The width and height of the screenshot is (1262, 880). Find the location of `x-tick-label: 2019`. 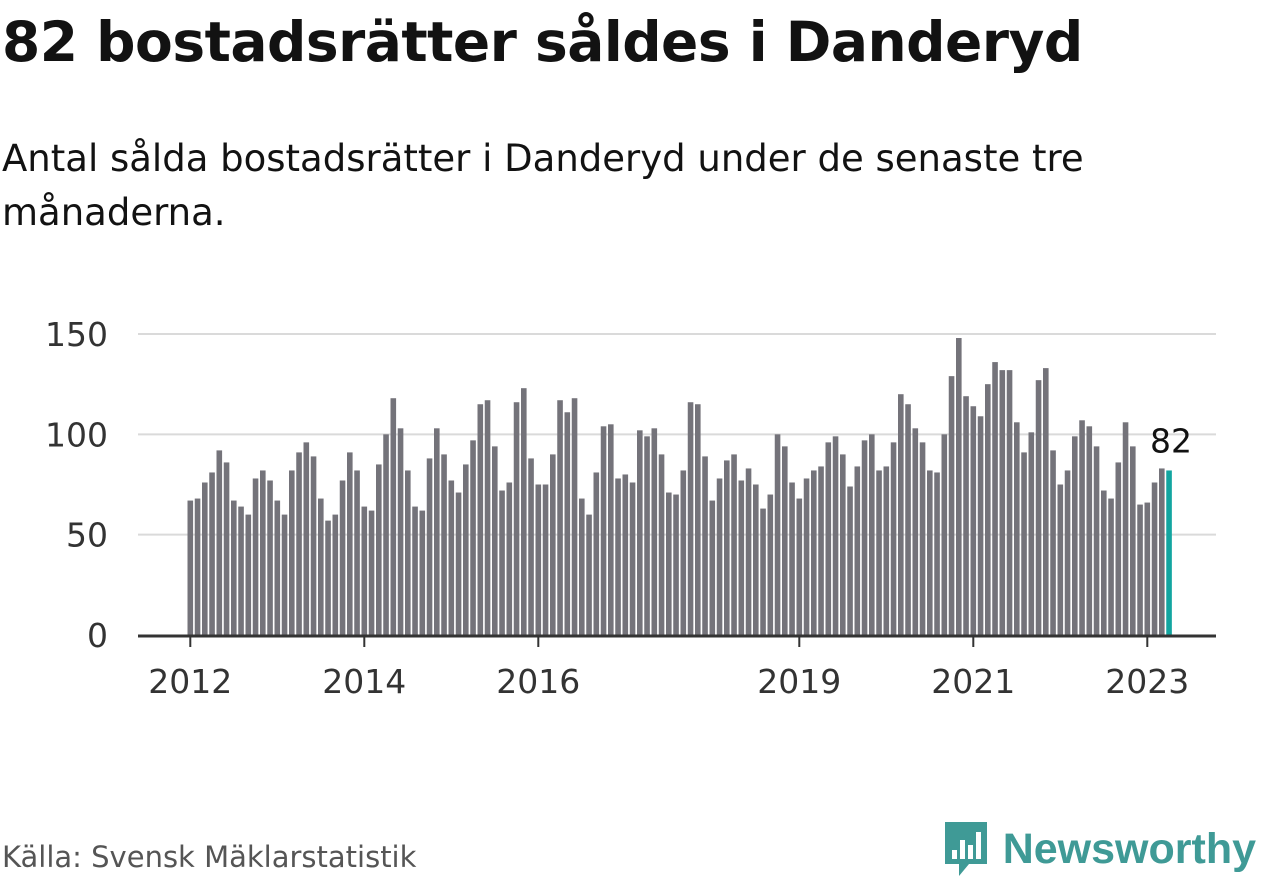

x-tick-label: 2019 is located at coordinates (799, 681).